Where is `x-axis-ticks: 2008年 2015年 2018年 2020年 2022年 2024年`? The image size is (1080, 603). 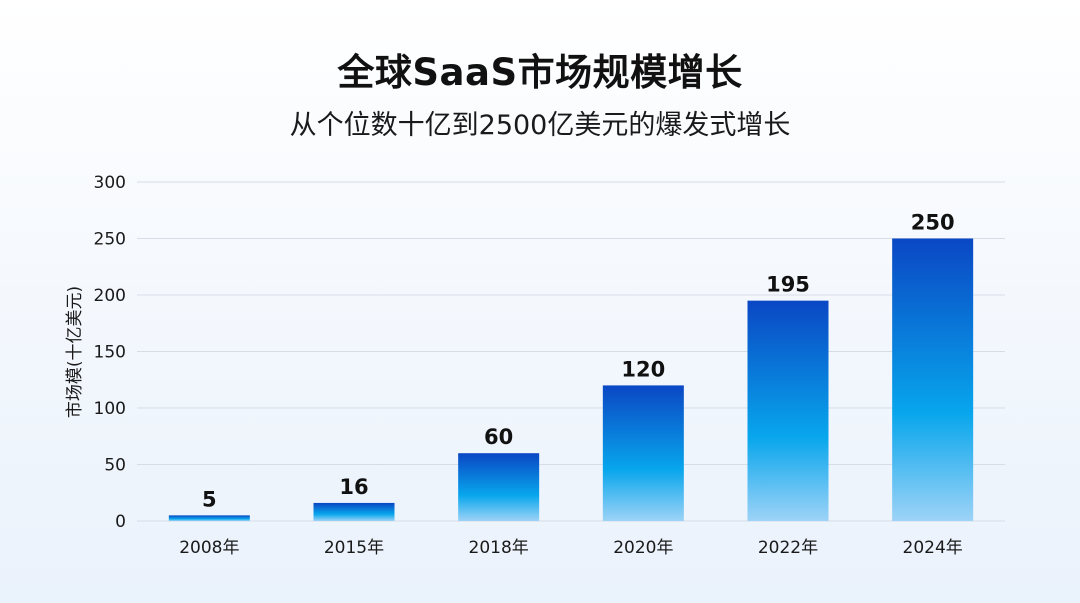 x-axis-ticks: 2008年 2015年 2018年 2020年 2022年 2024年 is located at coordinates (571, 548).